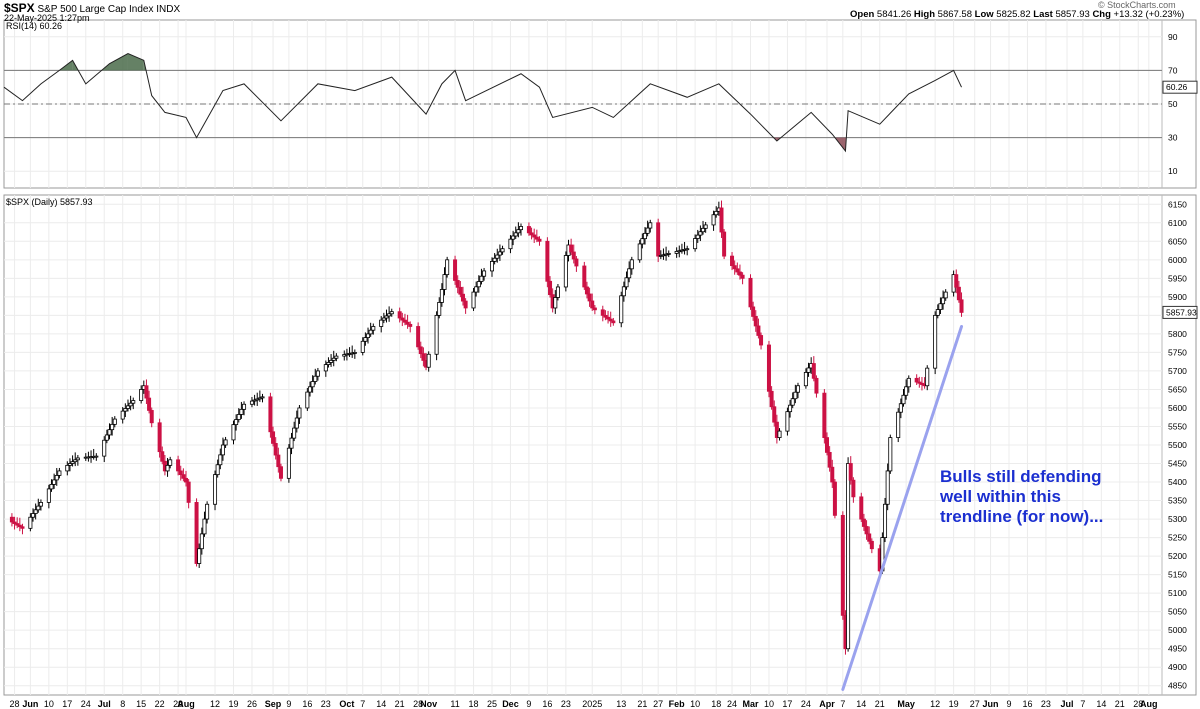  I want to click on annotation-line-1: Bulls still defending, so click(1021, 476).